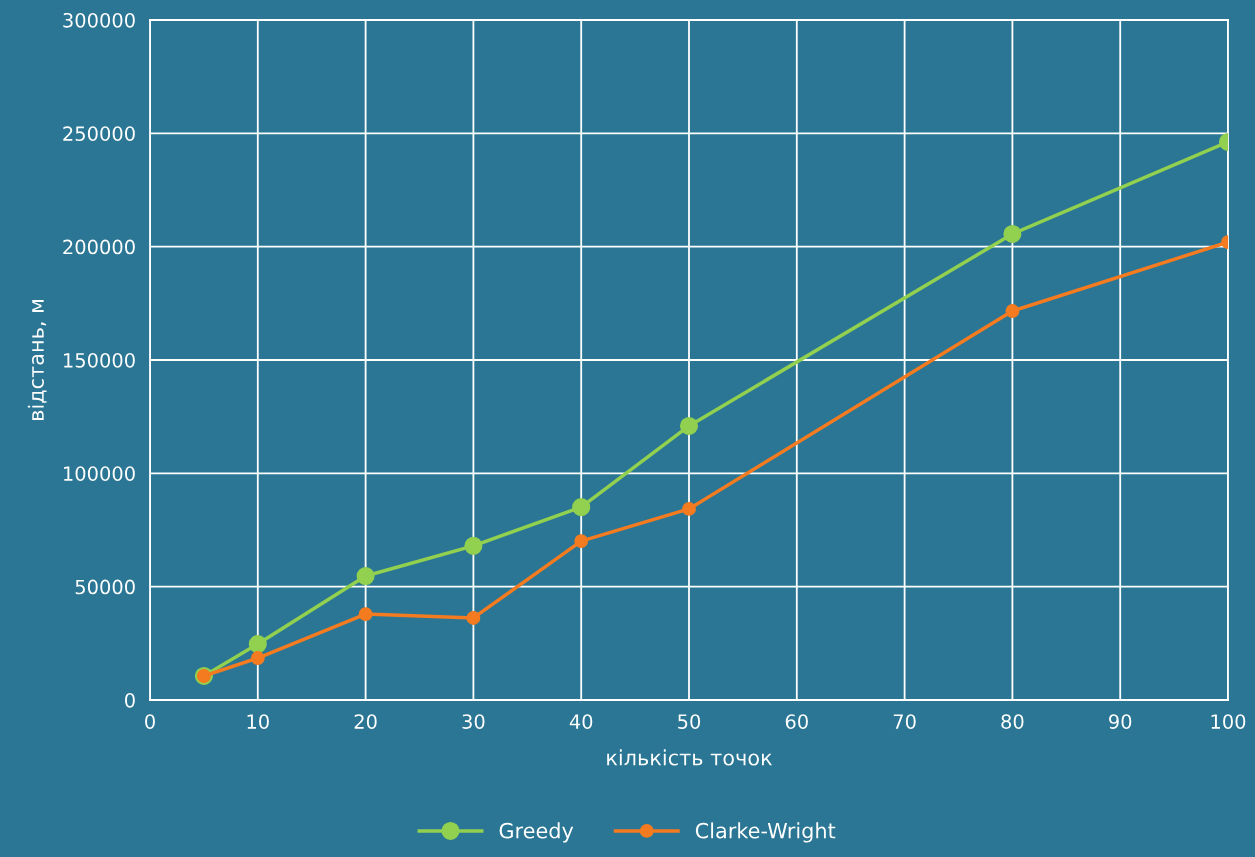 The height and width of the screenshot is (857, 1255). I want to click on x-tick-label: 100, so click(1228, 721).